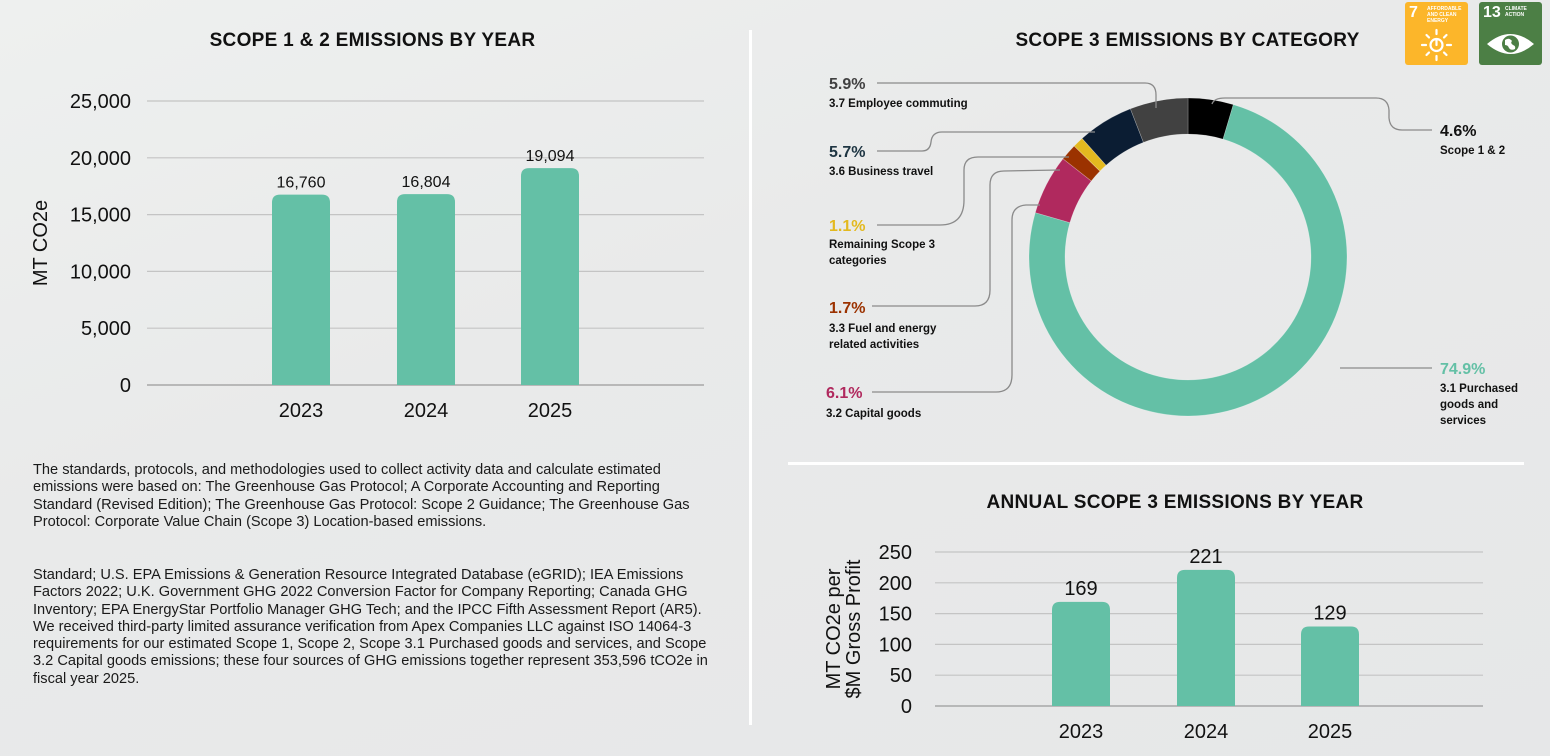 This screenshot has width=1550, height=756. Describe the element at coordinates (372, 40) in the screenshot. I see `chart-title-scope12: SCOPE 1 & 2 EMISSIONS BY YEAR` at that location.